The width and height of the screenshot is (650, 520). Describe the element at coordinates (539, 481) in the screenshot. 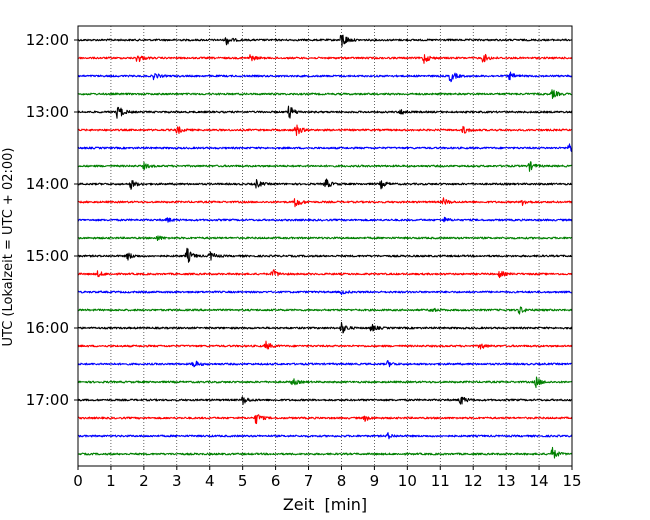

I see `x-tick-label: 14` at that location.